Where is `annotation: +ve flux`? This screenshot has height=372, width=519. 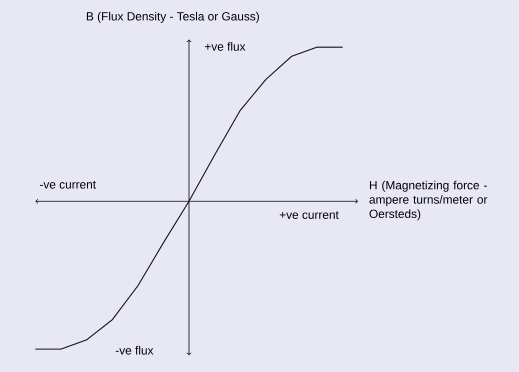
annotation: +ve flux is located at coordinates (225, 46).